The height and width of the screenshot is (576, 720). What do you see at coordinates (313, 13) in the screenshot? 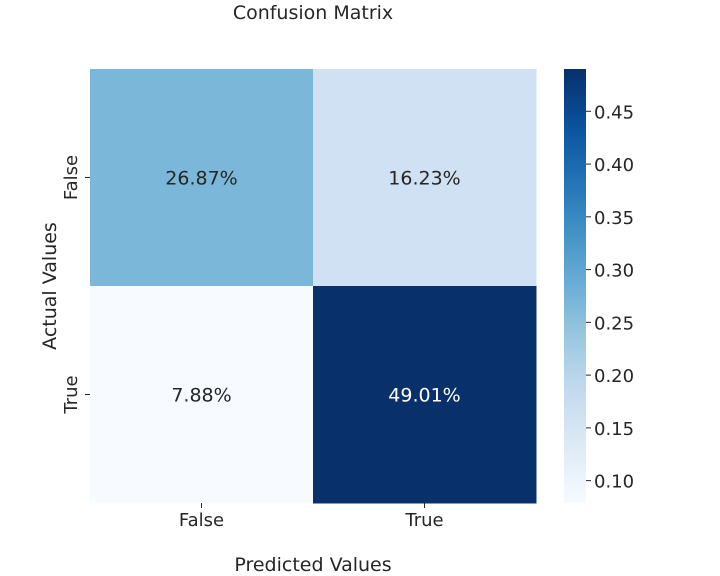
I see `chart-title: Confusion Matrix` at bounding box center [313, 13].